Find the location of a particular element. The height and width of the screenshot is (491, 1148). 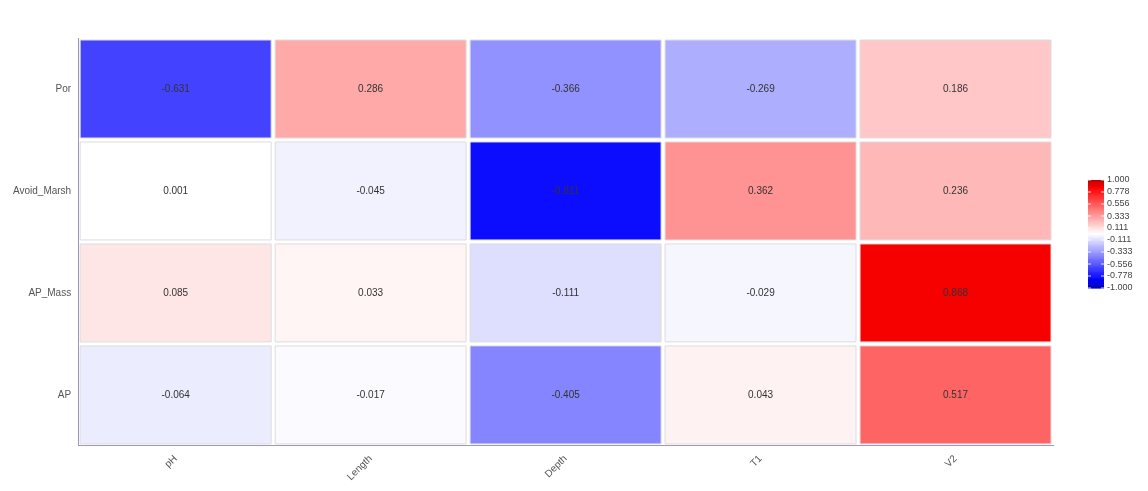

y-tick-label: Por is located at coordinates (63, 88).